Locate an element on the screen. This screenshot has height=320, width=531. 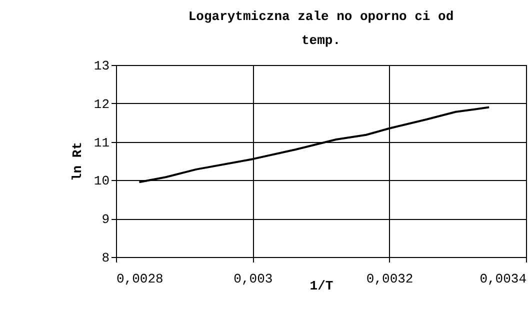
y-tick-label: 9 is located at coordinates (106, 220).